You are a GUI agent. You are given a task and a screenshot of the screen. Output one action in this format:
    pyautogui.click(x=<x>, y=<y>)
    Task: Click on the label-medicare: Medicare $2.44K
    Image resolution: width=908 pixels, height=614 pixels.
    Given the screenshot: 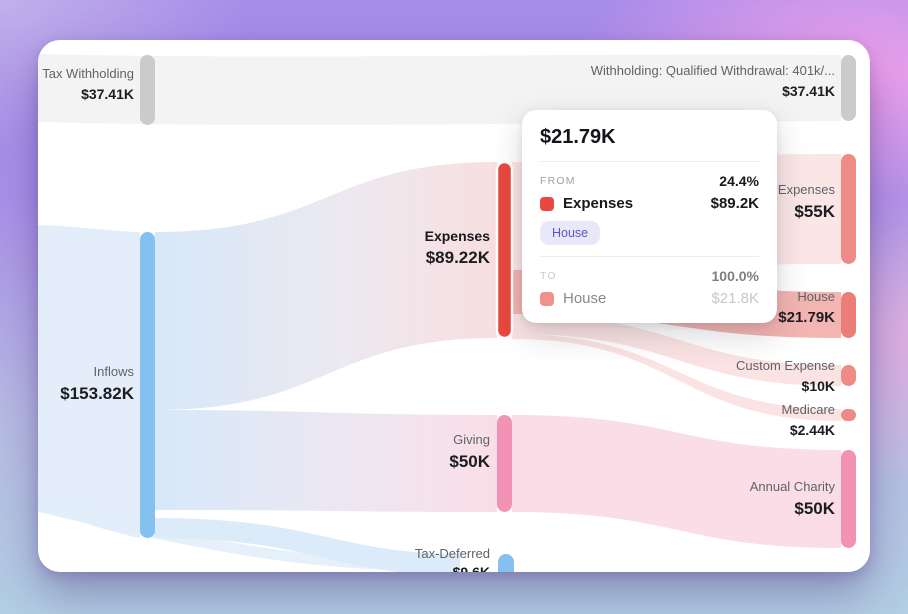 What is the action you would take?
    pyautogui.click(x=808, y=420)
    